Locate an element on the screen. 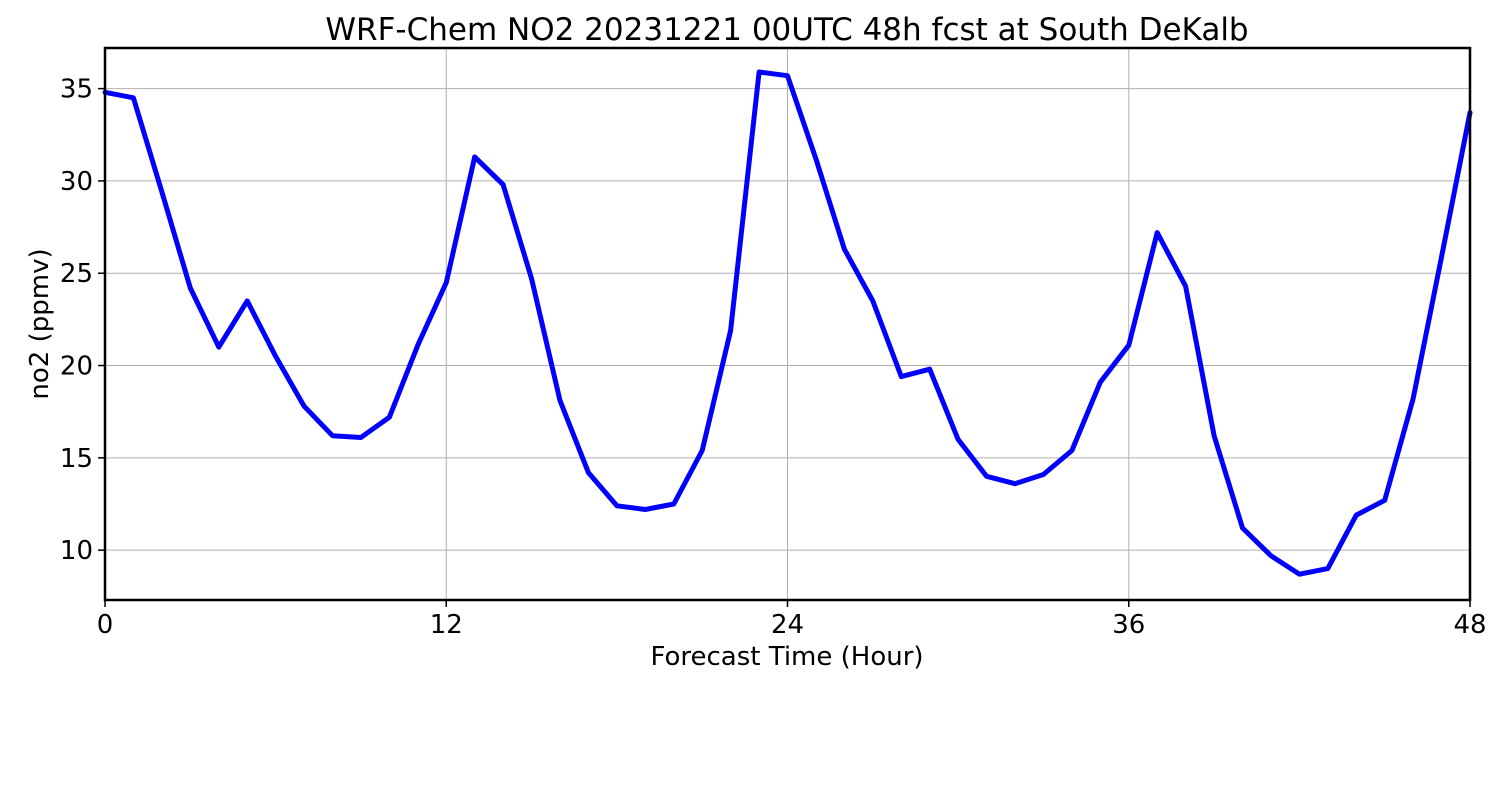 Image resolution: width=1500 pixels, height=800 pixels. y-tick-label: 35 is located at coordinates (76, 90).